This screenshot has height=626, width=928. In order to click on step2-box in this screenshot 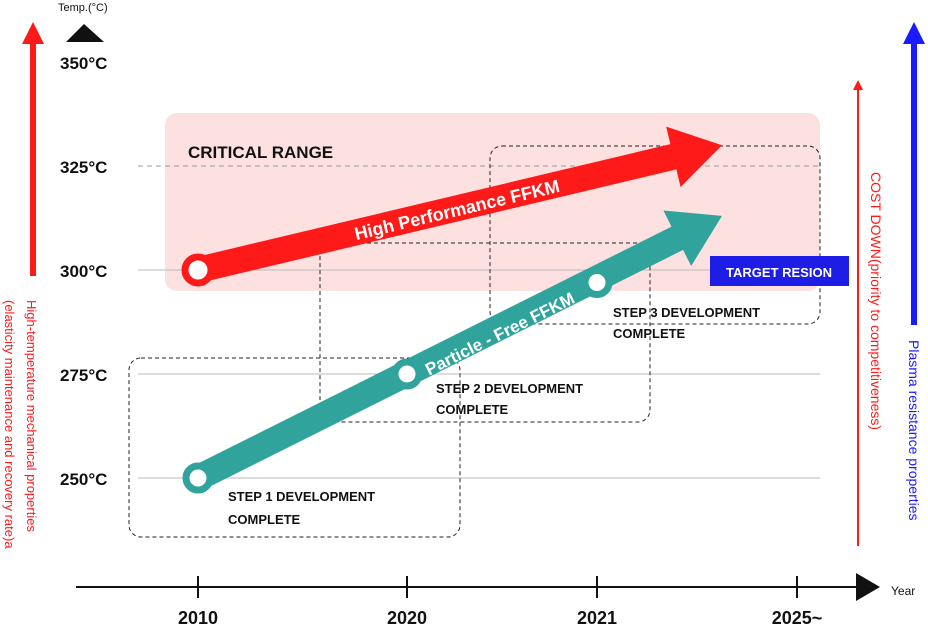, I will do `click(485, 332)`.